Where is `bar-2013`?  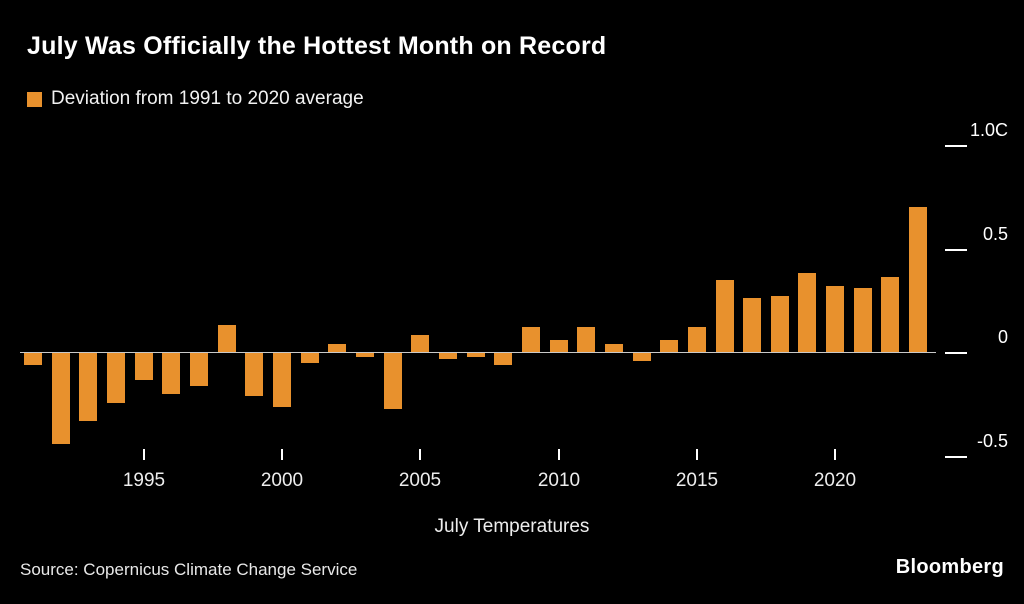
bar-2013 is located at coordinates (642, 357).